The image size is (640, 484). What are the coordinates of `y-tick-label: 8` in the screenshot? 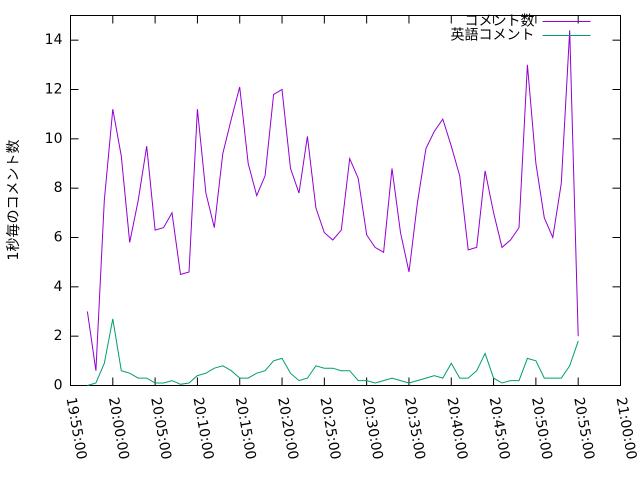 It's located at (58, 188).